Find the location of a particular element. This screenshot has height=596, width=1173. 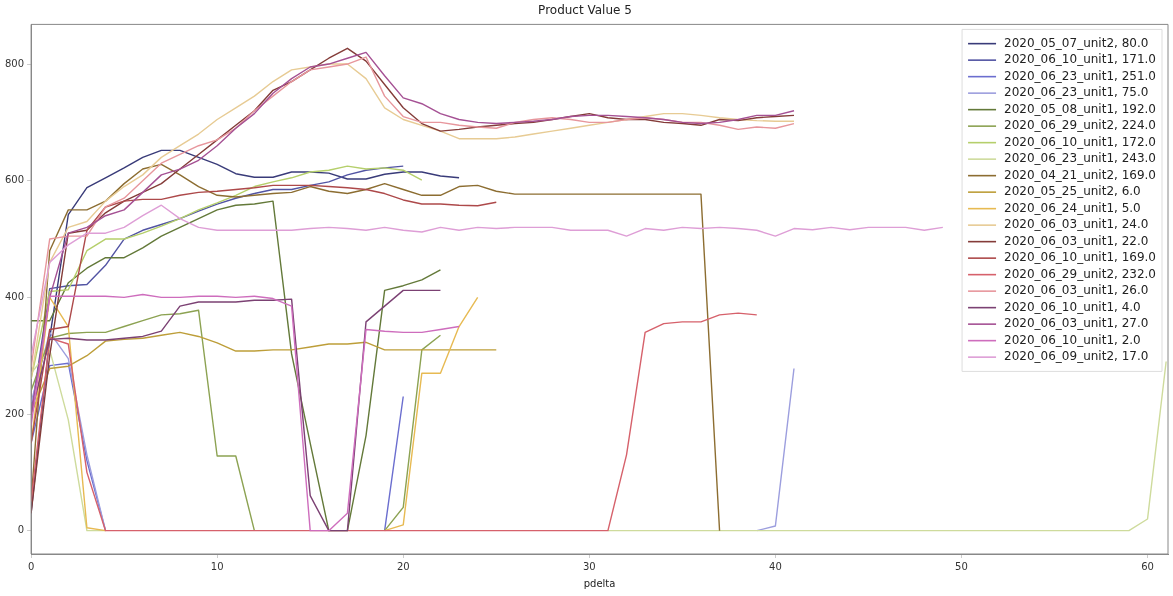

y-tick-label: 0 is located at coordinates (21, 530).